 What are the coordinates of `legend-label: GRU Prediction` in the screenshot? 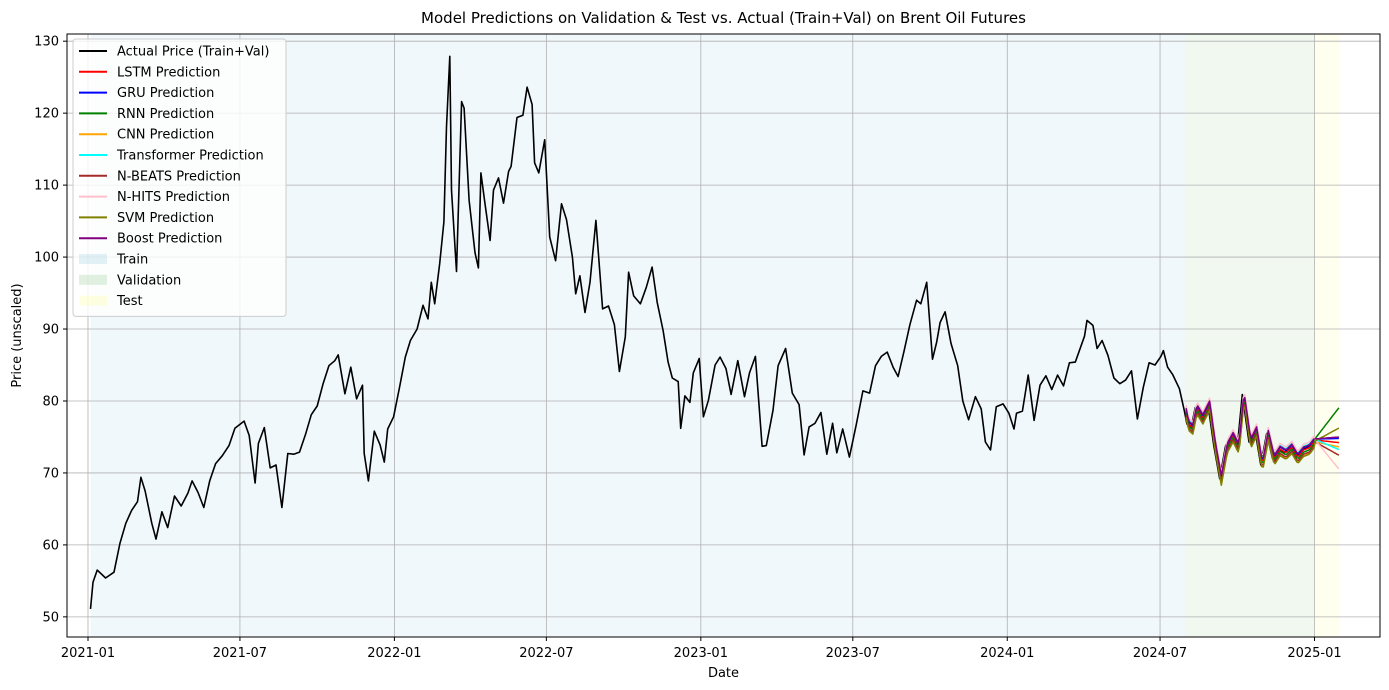 It's located at (165, 93).